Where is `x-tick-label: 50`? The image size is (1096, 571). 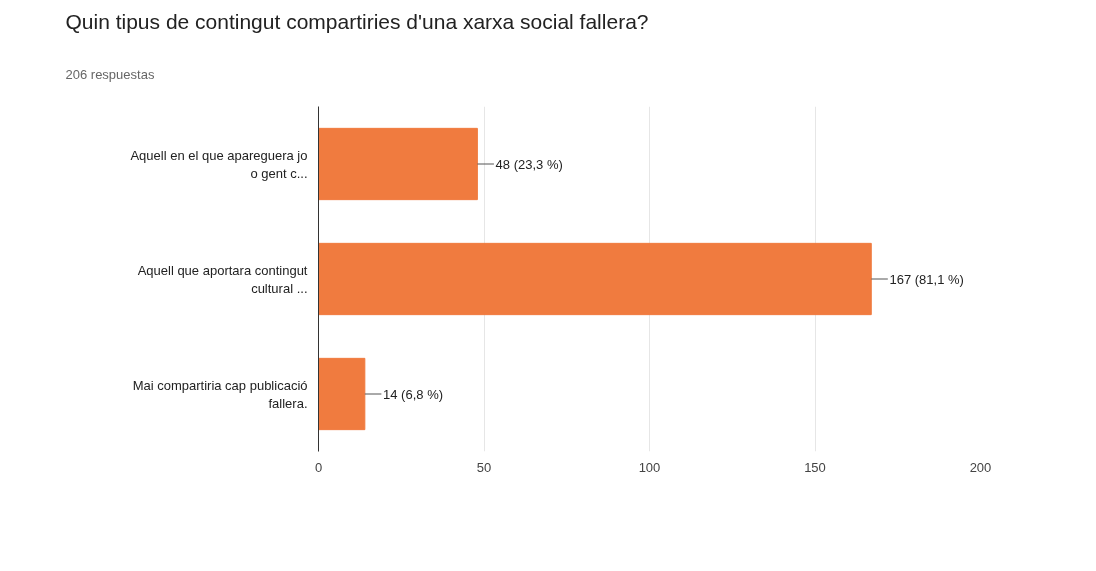
x-tick-label: 50 is located at coordinates (484, 467).